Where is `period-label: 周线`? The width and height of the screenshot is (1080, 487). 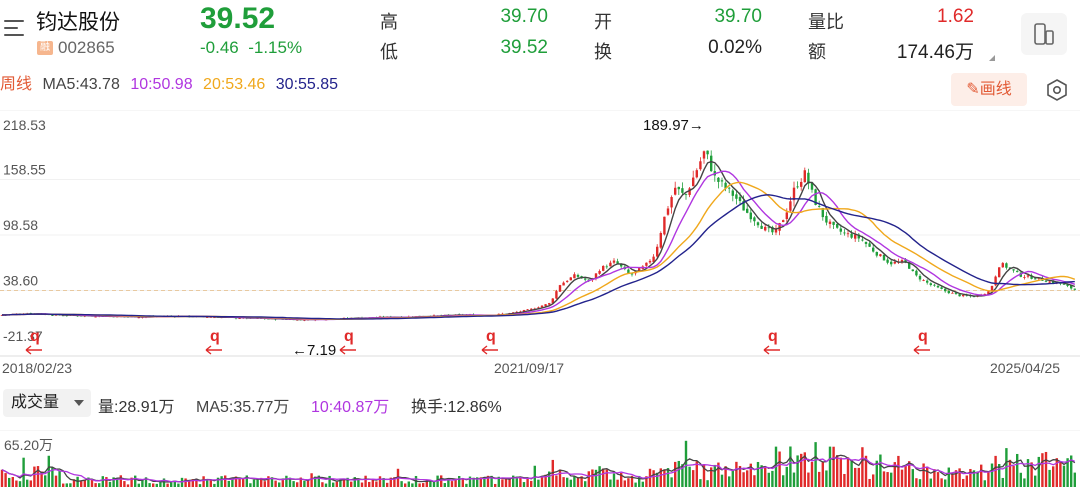 period-label: 周线 is located at coordinates (16, 84).